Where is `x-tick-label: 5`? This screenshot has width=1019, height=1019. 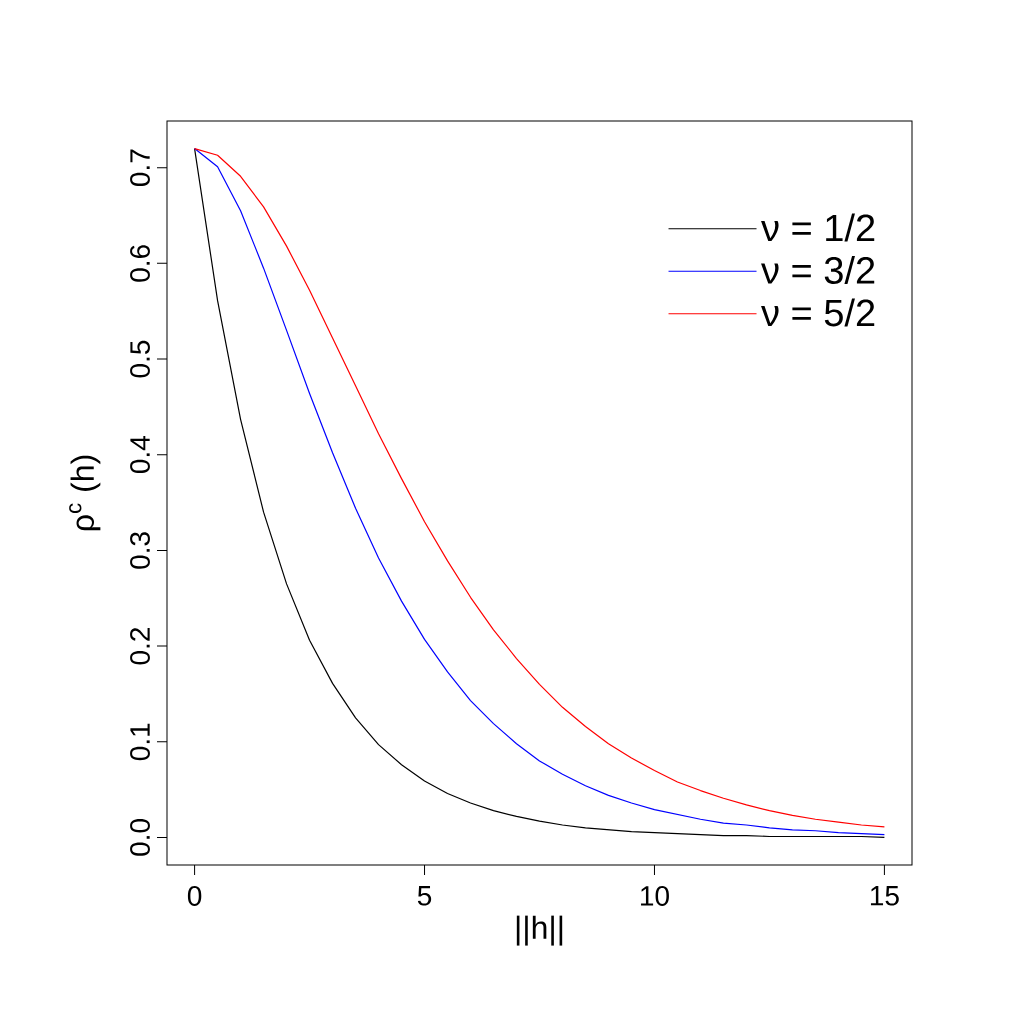 x-tick-label: 5 is located at coordinates (424, 896).